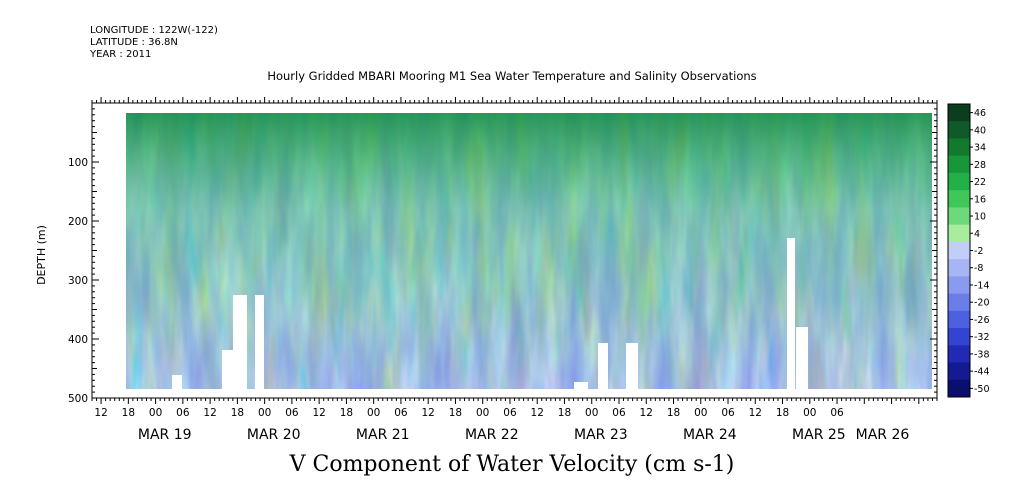 This screenshot has height=504, width=1009. What do you see at coordinates (512, 464) in the screenshot?
I see `x-axis-label: V Component of Water Velocity (cm s-1)` at bounding box center [512, 464].